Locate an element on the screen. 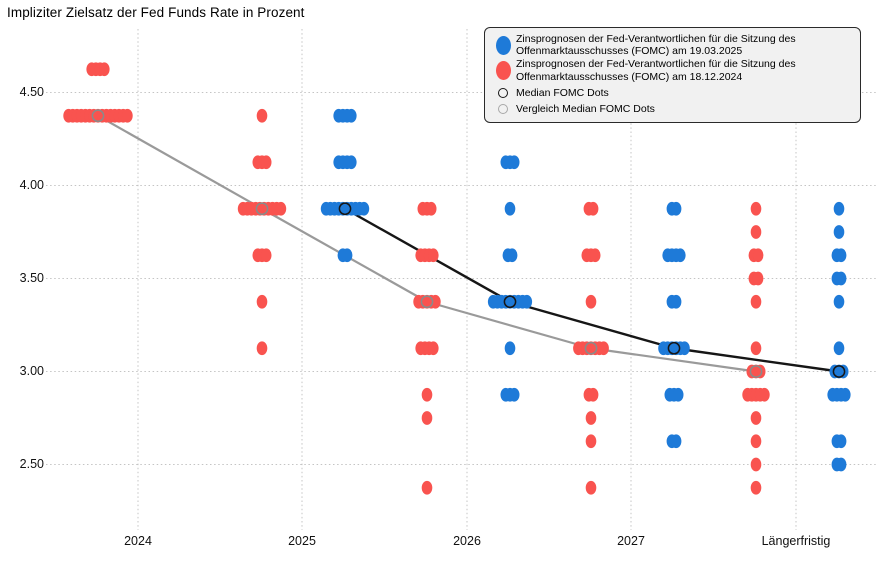  x-tick-label-2027: 2027 is located at coordinates (631, 541).